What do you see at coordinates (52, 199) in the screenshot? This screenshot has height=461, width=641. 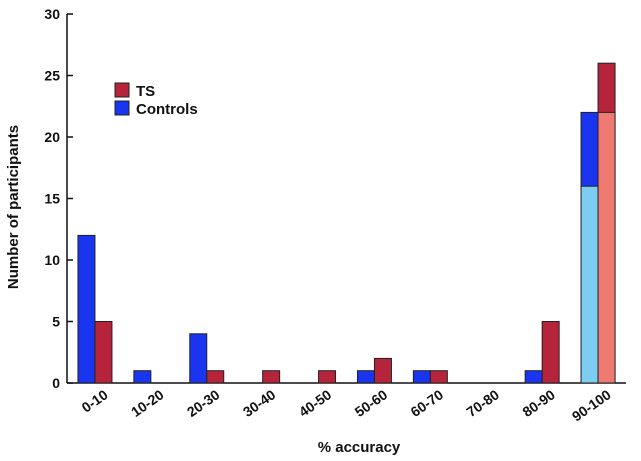 I see `y-tick-label: 15` at bounding box center [52, 199].